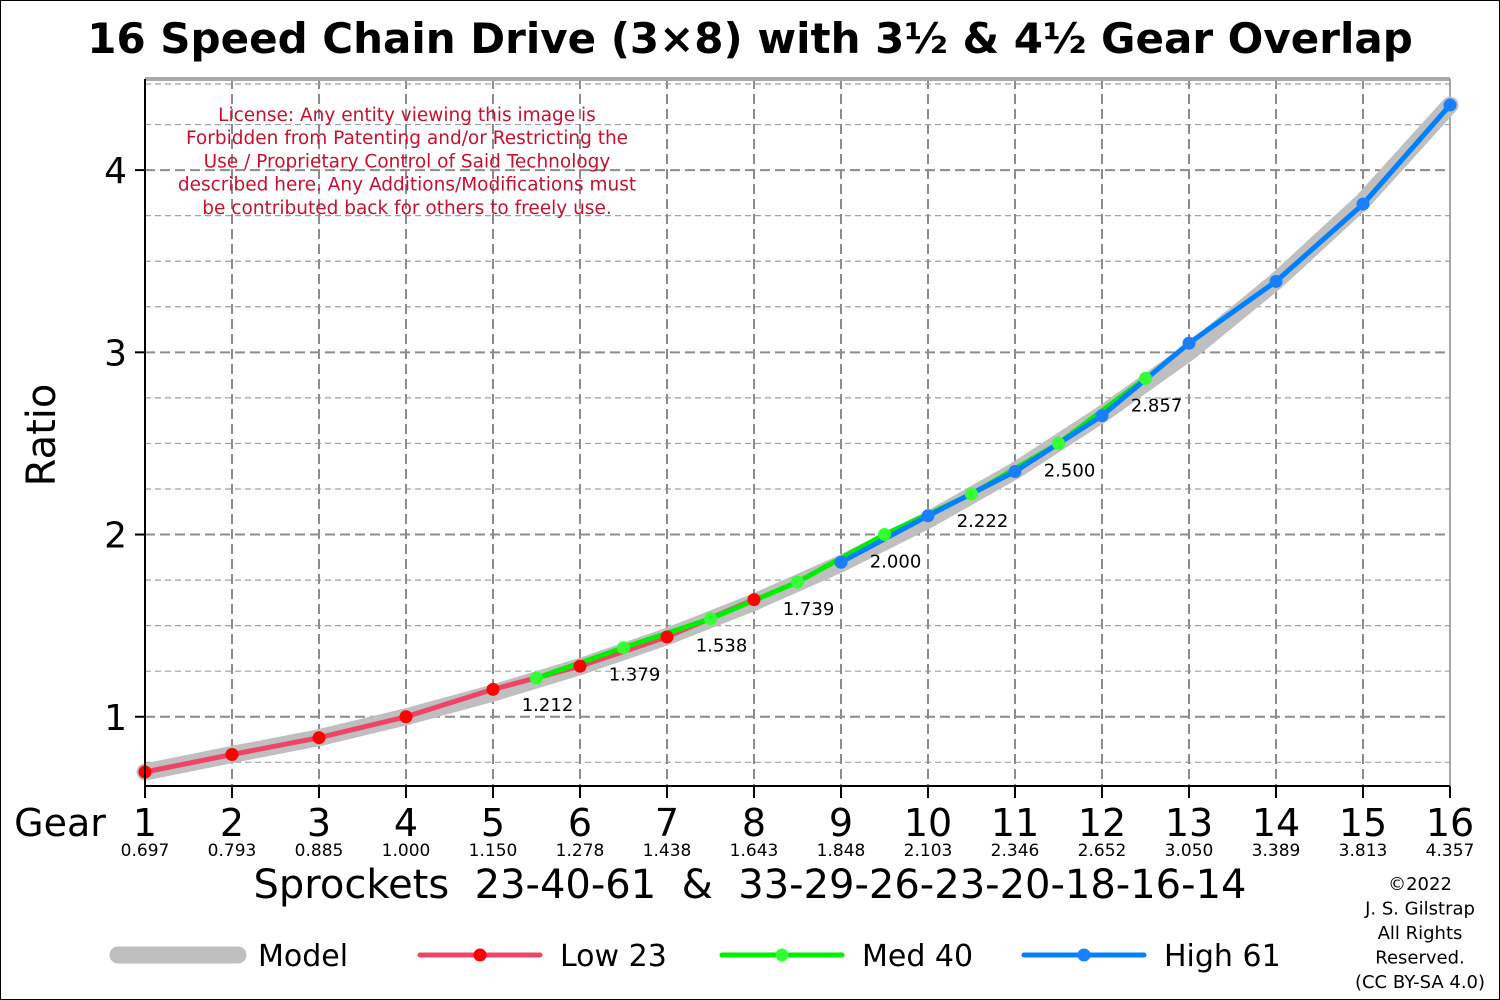 The height and width of the screenshot is (1000, 1500). What do you see at coordinates (115, 718) in the screenshot?
I see `y-tick-label: 1` at bounding box center [115, 718].